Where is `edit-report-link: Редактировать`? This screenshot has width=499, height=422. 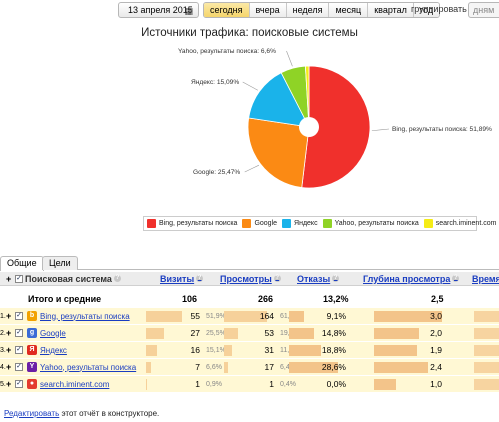
edit-report-link: Редактировать is located at coordinates (32, 413).